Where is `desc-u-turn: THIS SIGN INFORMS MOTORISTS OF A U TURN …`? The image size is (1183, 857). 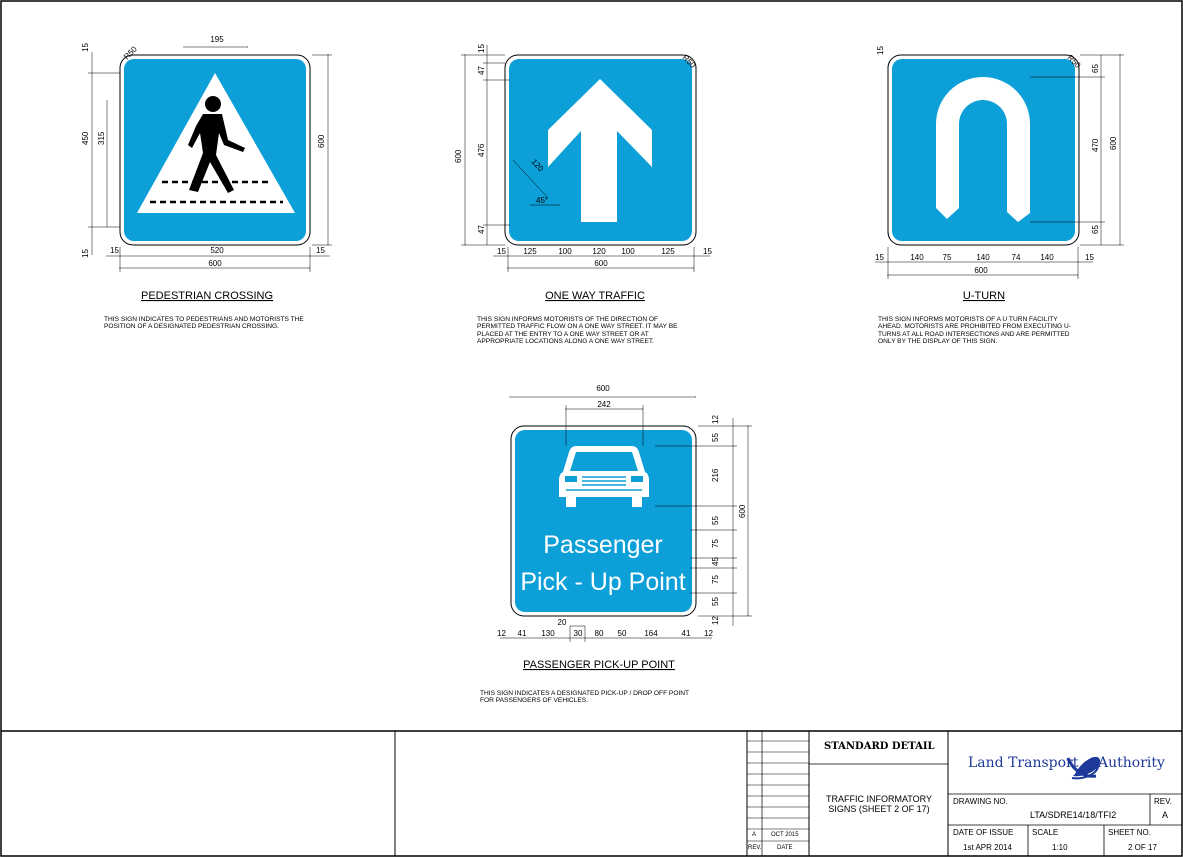 desc-u-turn: THIS SIGN INFORMS MOTORISTS OF A U TURN … is located at coordinates (974, 331).